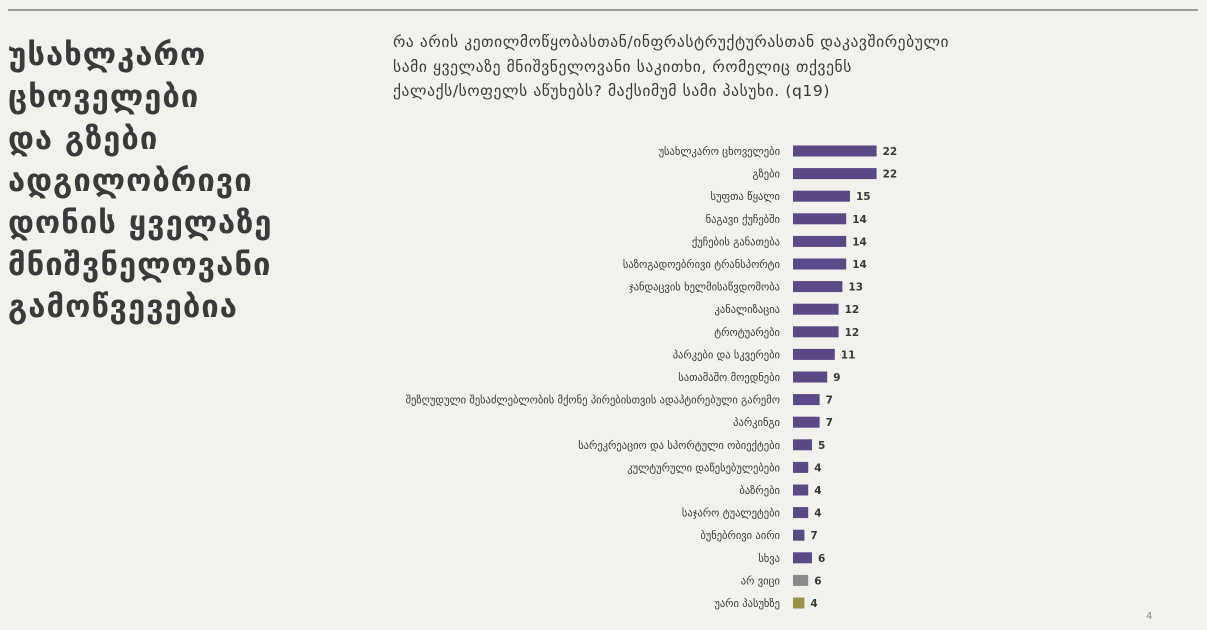  Describe the element at coordinates (836, 378) in the screenshot. I see `value-label: 9` at that location.